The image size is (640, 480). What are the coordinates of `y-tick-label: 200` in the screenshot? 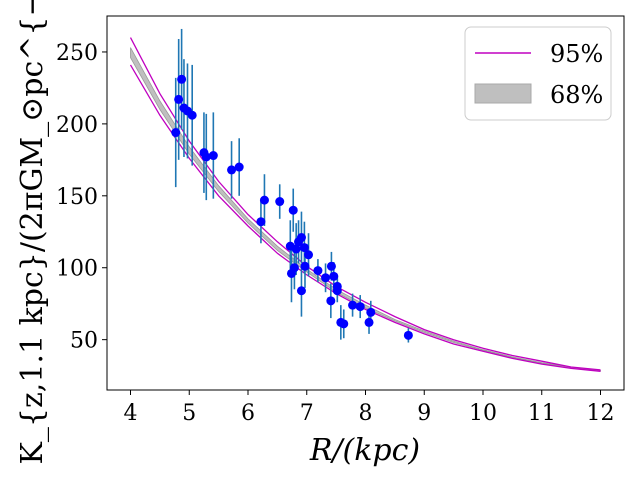 It's located at (77, 125).